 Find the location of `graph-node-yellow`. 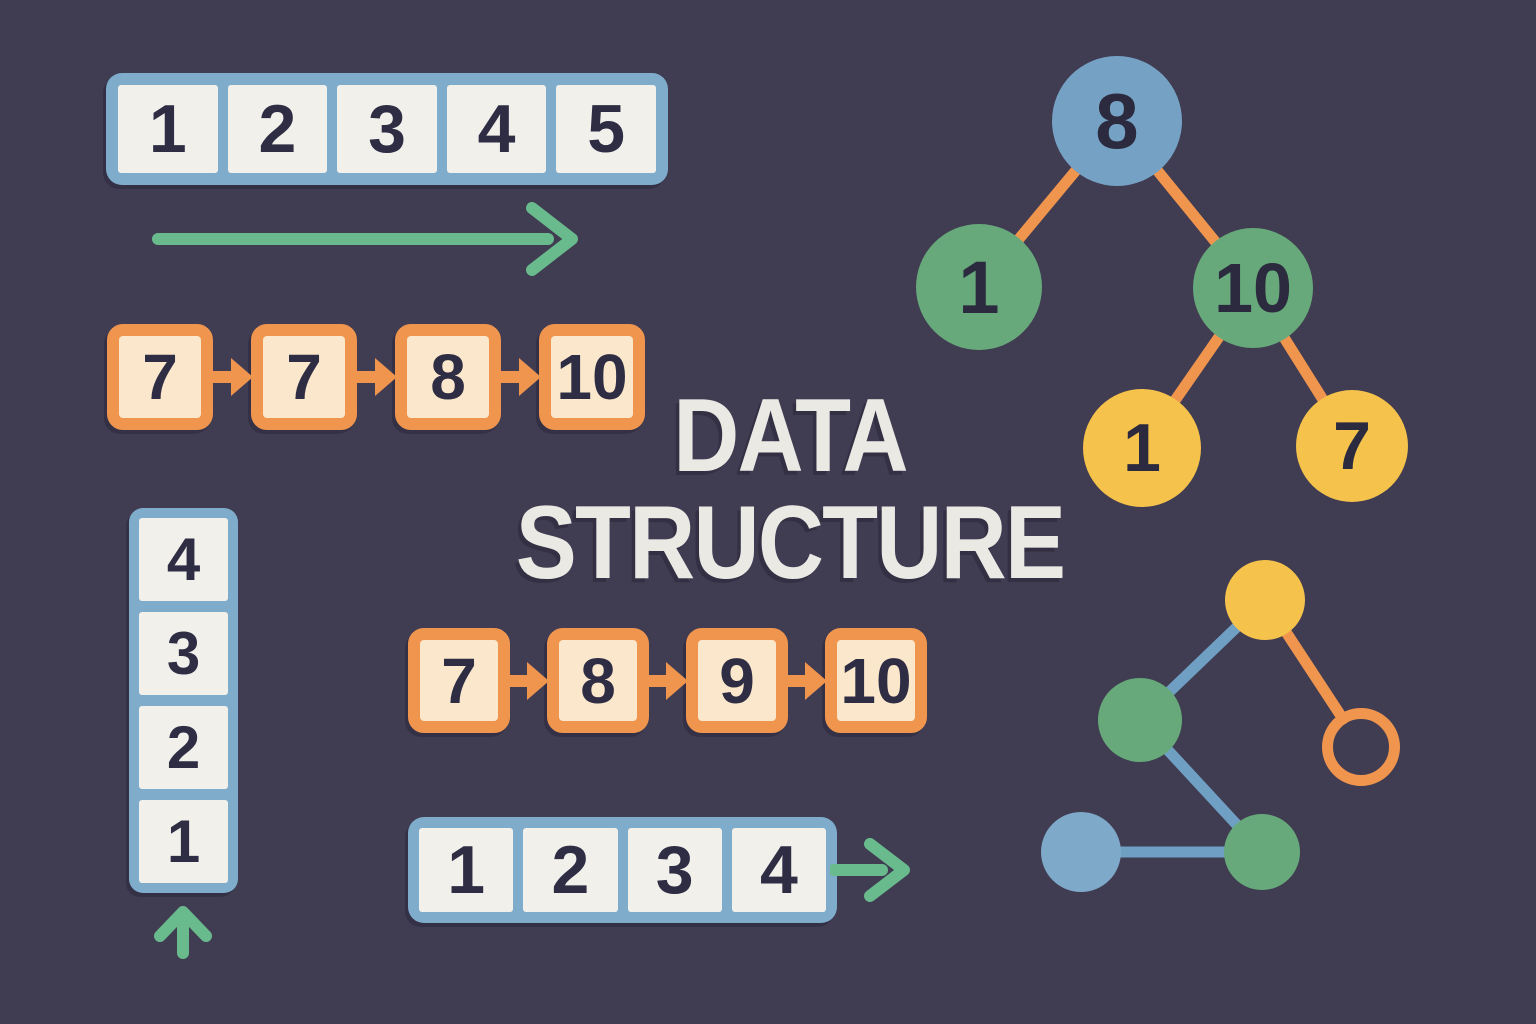

graph-node-yellow is located at coordinates (1265, 600).